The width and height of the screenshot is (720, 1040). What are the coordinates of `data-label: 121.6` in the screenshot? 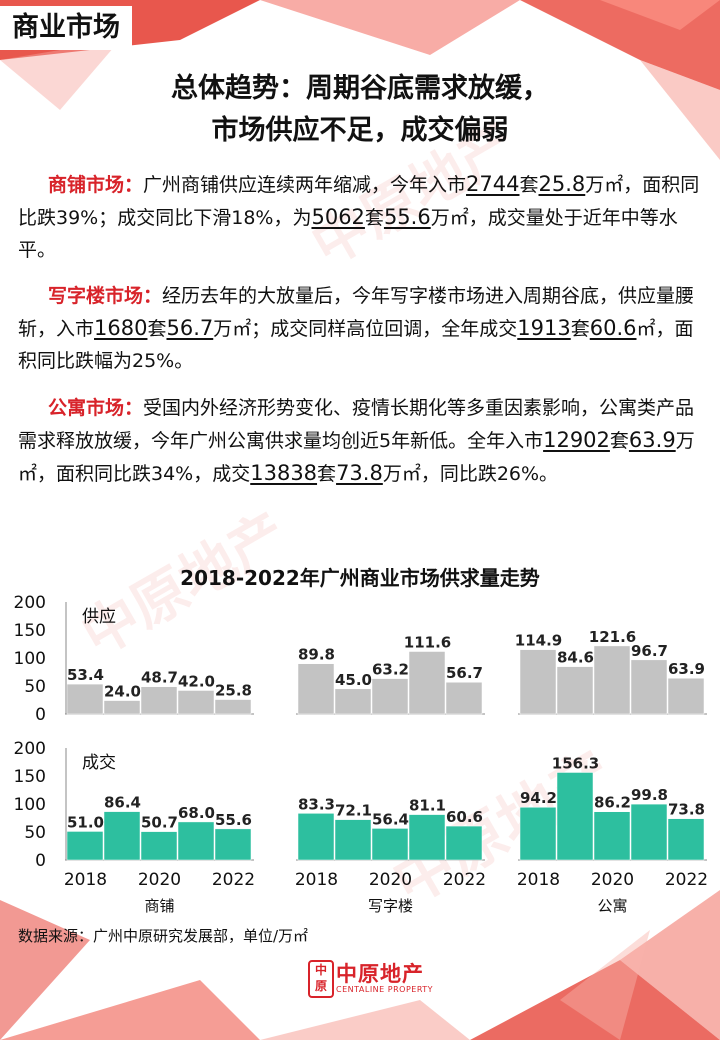 It's located at (612, 637).